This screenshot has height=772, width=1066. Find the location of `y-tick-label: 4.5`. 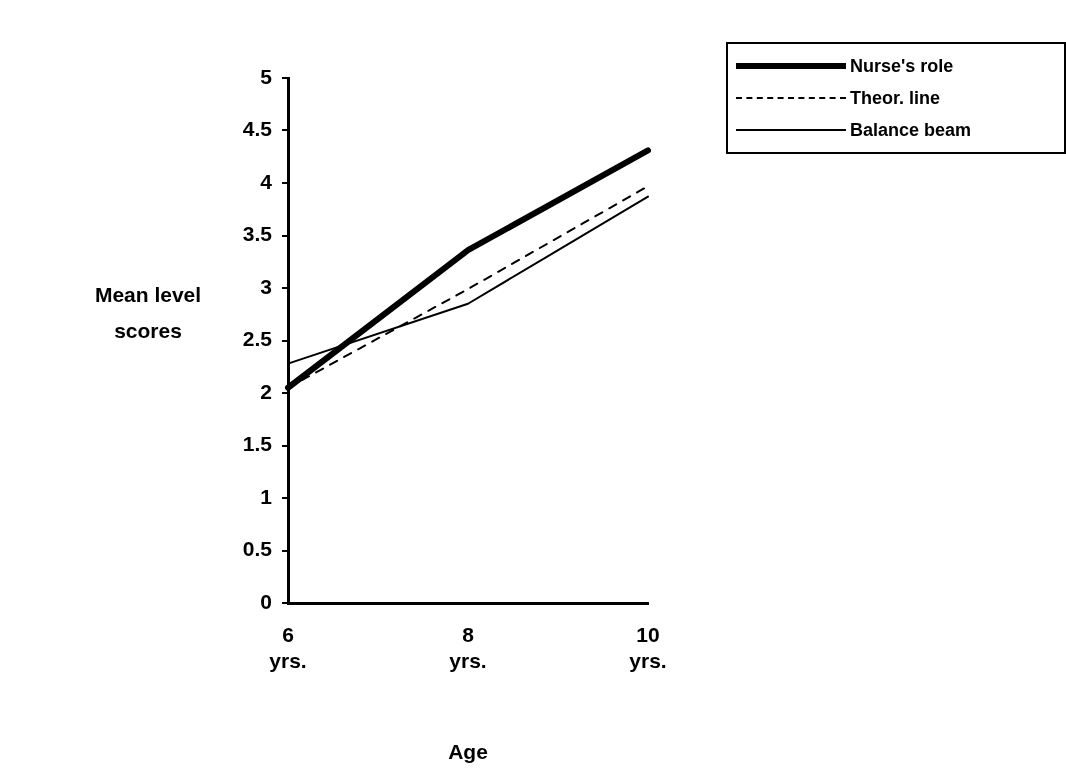

y-tick-label: 4.5 is located at coordinates (257, 129).